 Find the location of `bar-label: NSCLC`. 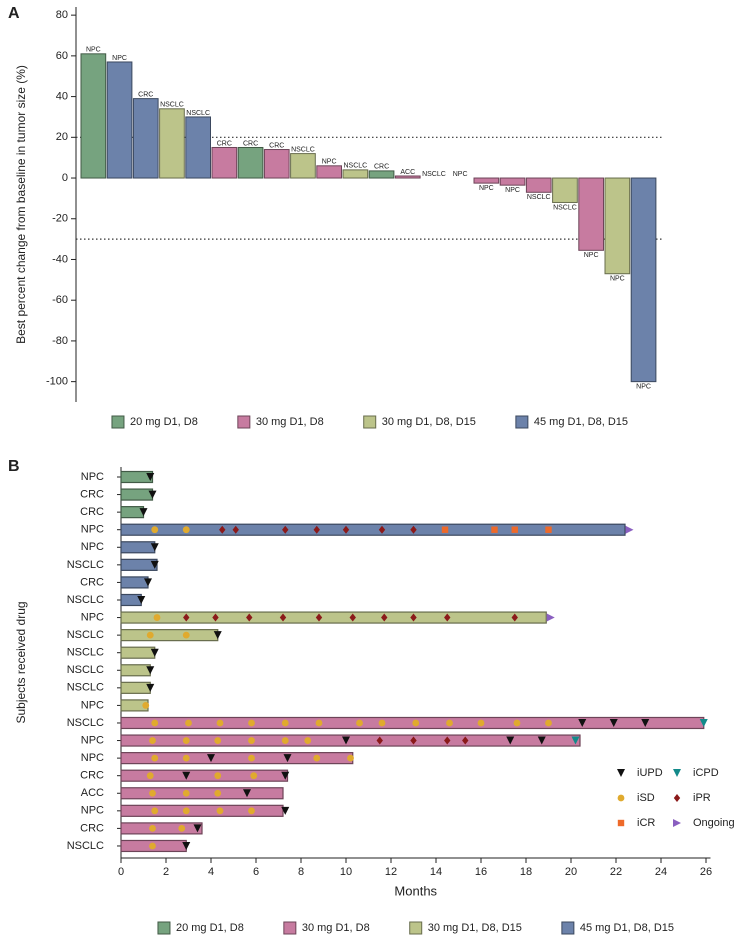

bar-label: NSCLC is located at coordinates (565, 207).